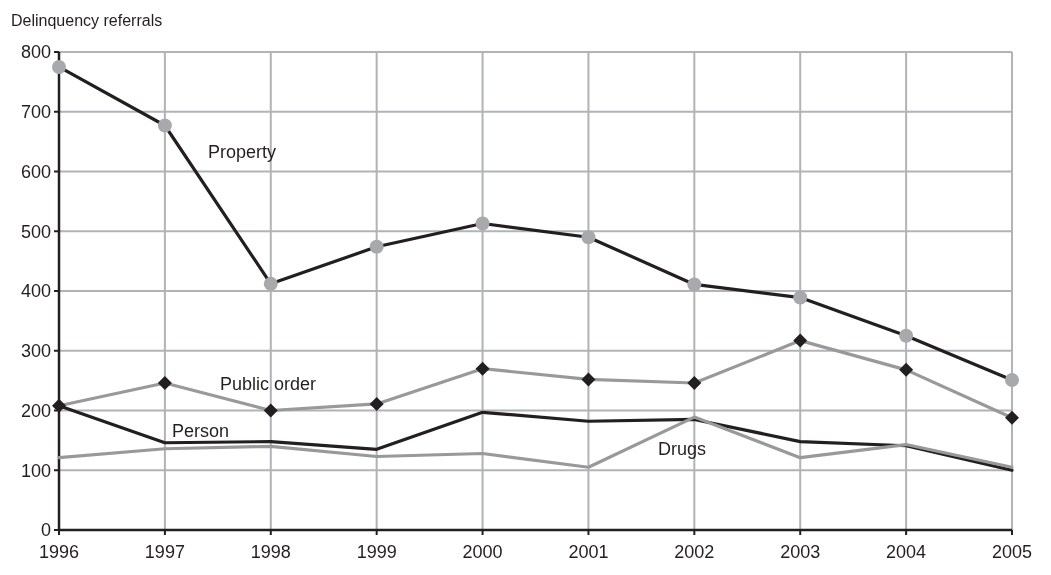 The height and width of the screenshot is (575, 1051). What do you see at coordinates (482, 552) in the screenshot?
I see `x-tick-label: 2000` at bounding box center [482, 552].